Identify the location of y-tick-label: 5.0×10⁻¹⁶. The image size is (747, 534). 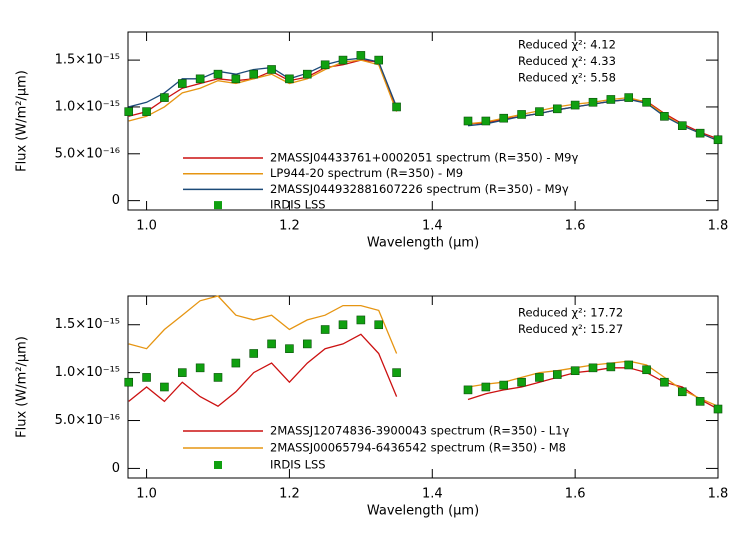
(87, 153).